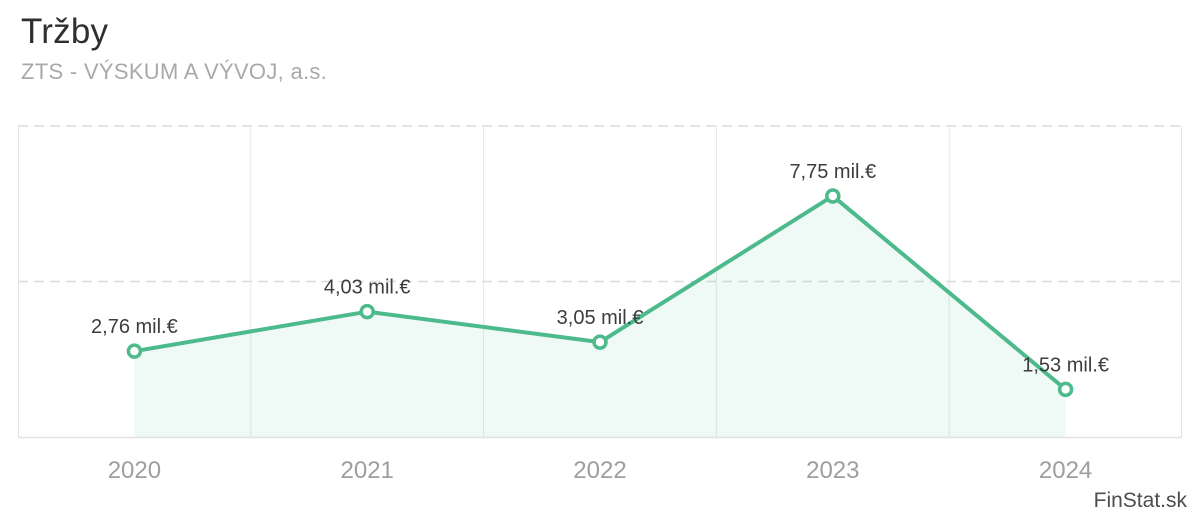  I want to click on x-axis-label-2024: 2024, so click(1065, 470).